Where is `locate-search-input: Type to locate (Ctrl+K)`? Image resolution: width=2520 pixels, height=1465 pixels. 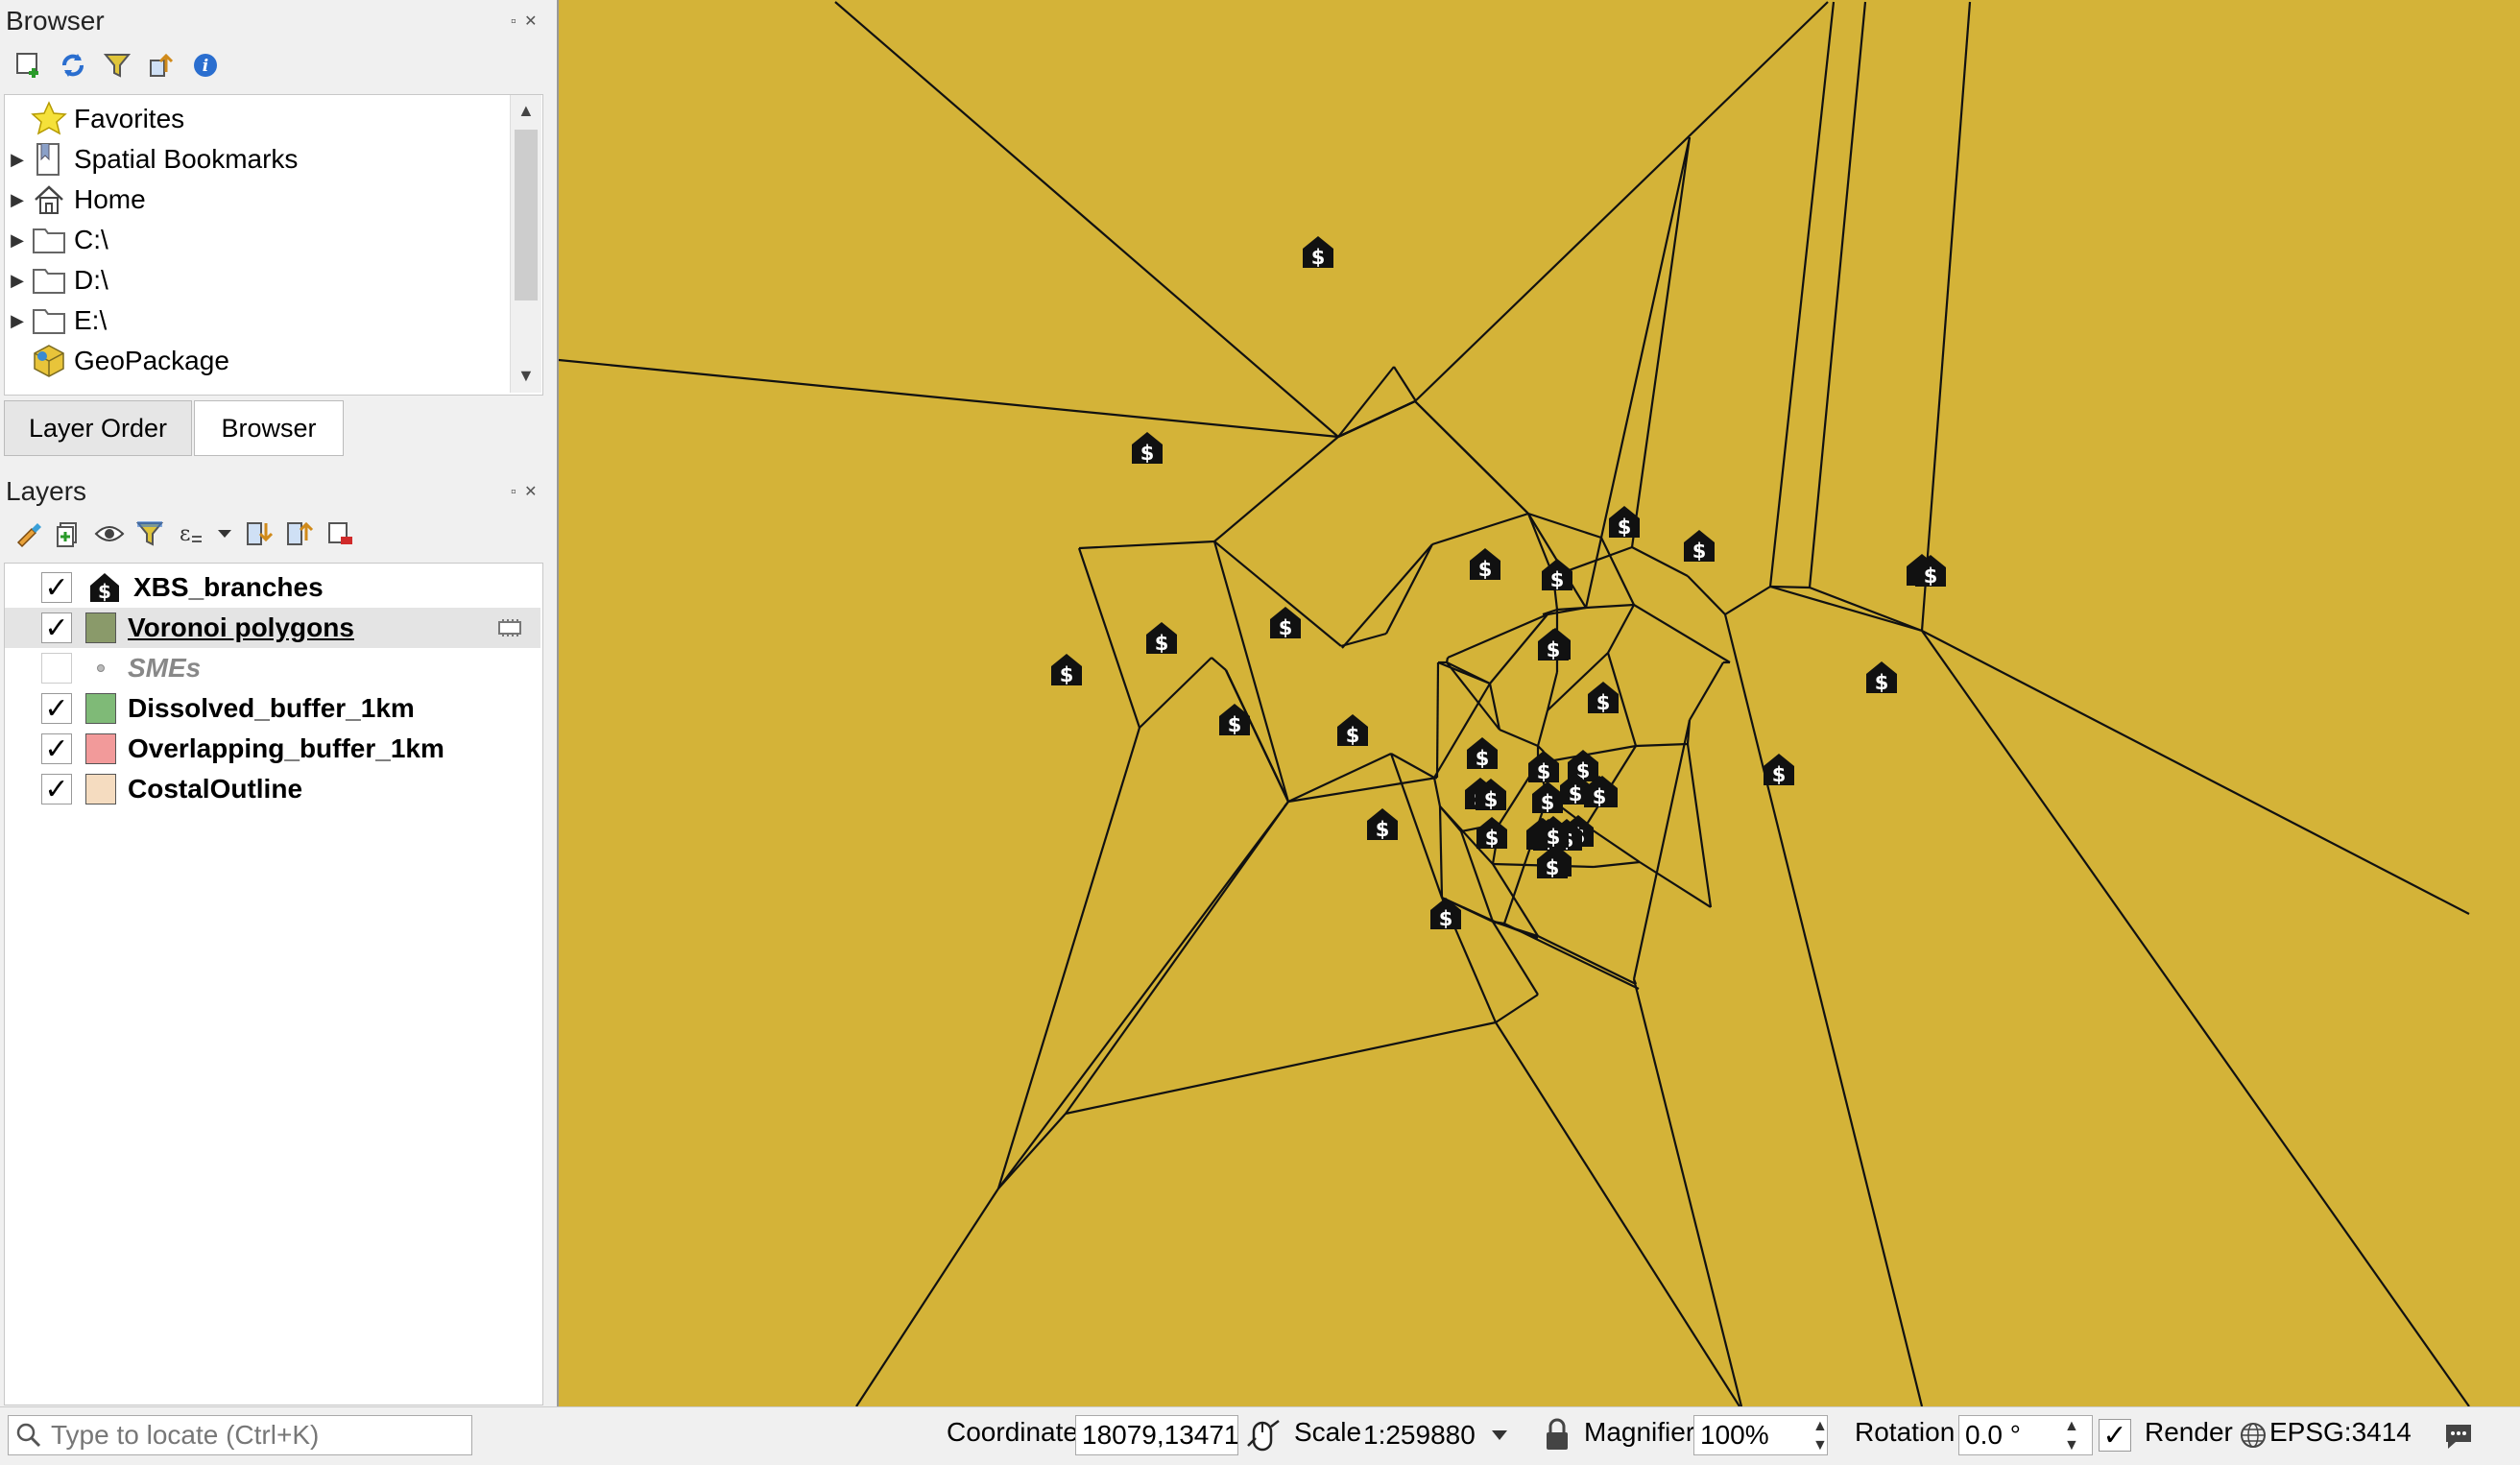
locate-search-input: Type to locate (Ctrl+K) is located at coordinates (240, 1435).